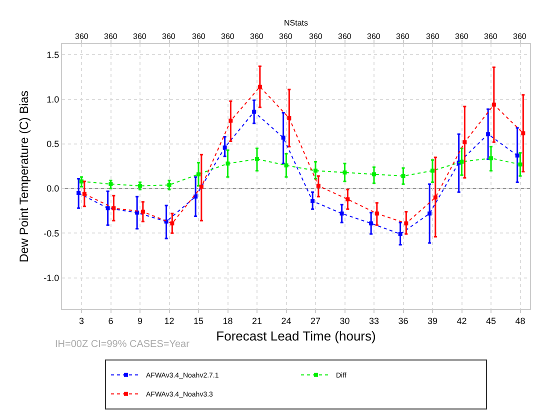  What do you see at coordinates (198, 321) in the screenshot?
I see `x-tick-label: 15` at bounding box center [198, 321].